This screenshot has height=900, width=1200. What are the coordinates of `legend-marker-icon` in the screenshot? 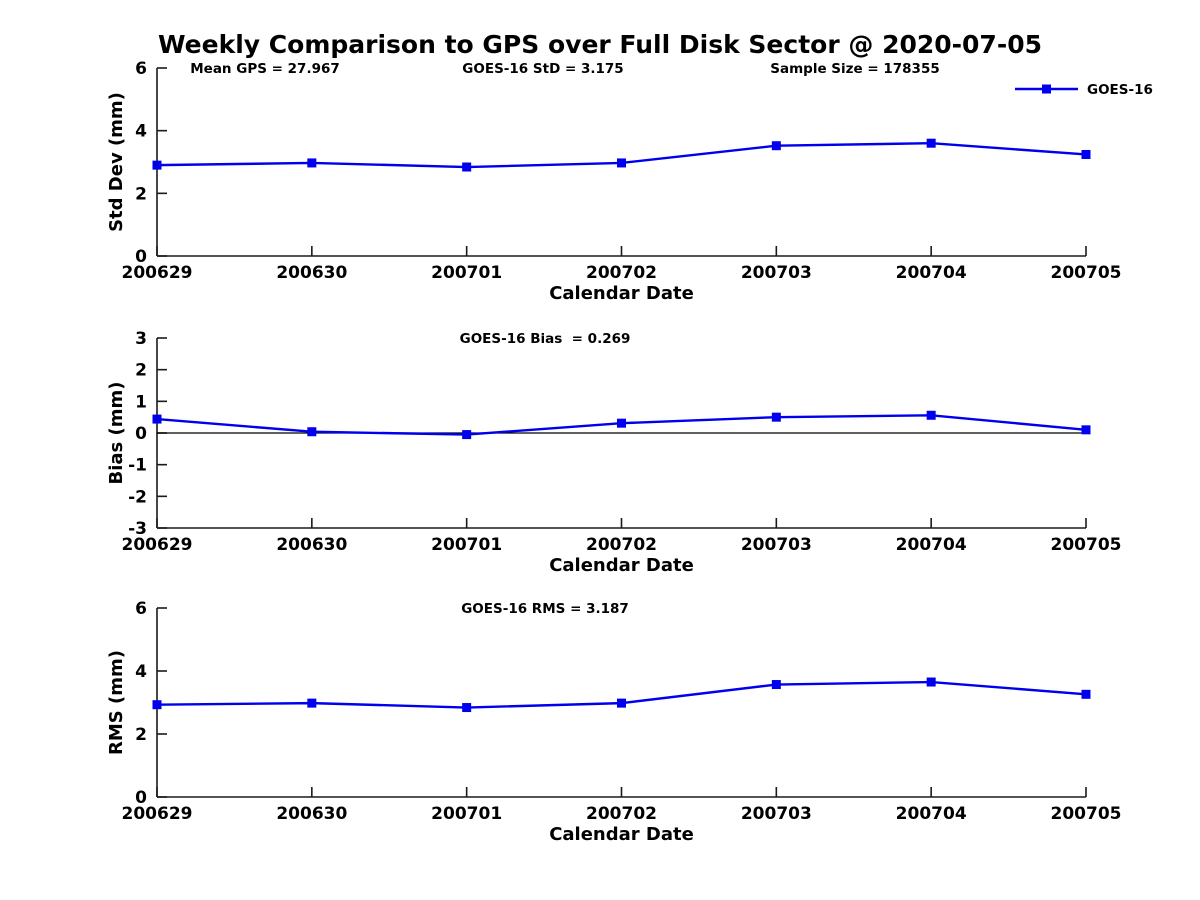 It's located at (1046, 89).